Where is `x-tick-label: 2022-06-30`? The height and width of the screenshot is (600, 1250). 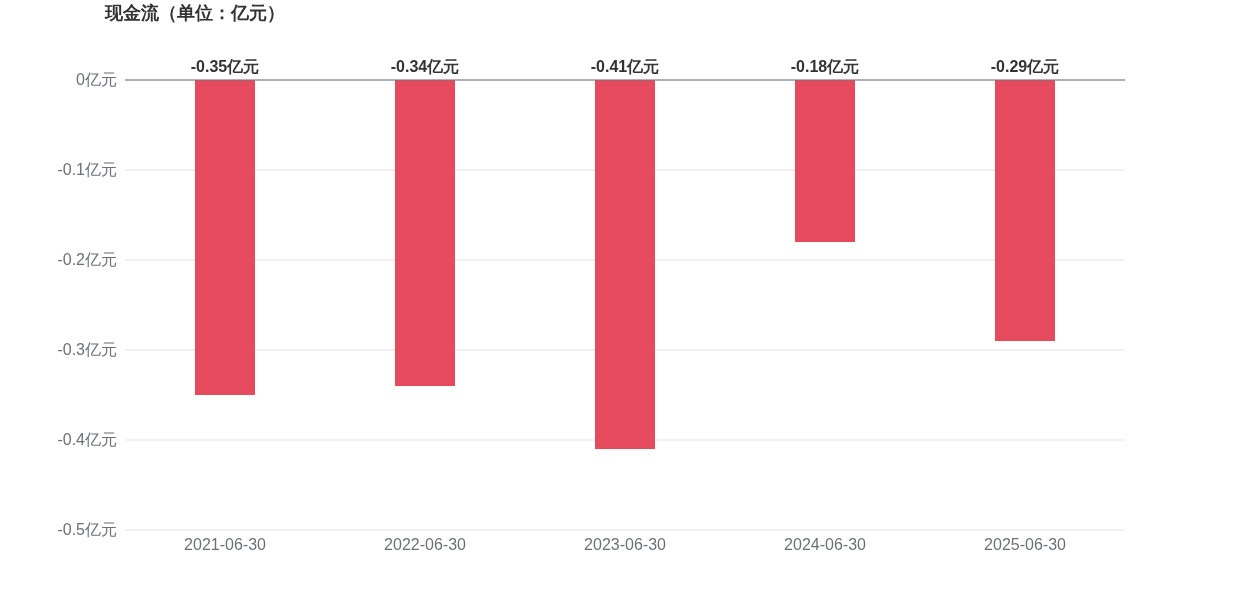
x-tick-label: 2022-06-30 is located at coordinates (425, 544).